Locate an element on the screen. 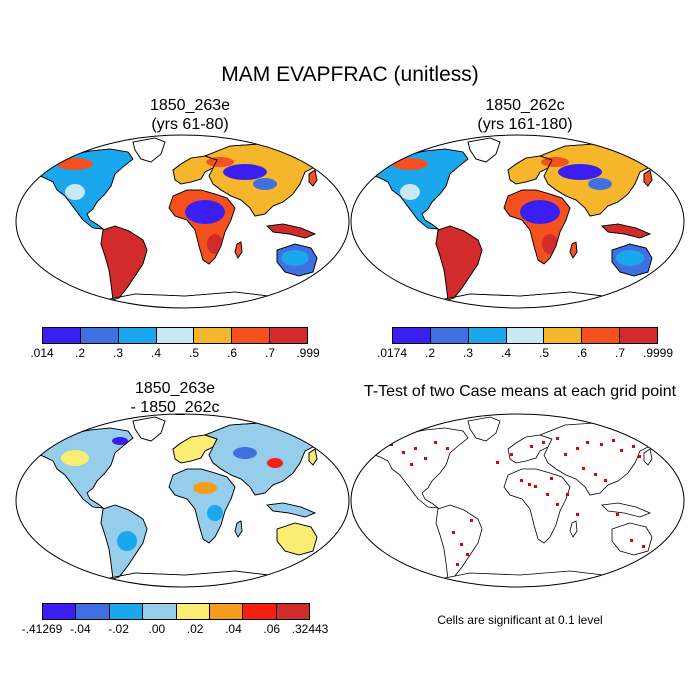 The image size is (700, 700). panel-1-title: 1850_263e (yrs 61-80) is located at coordinates (190, 115).